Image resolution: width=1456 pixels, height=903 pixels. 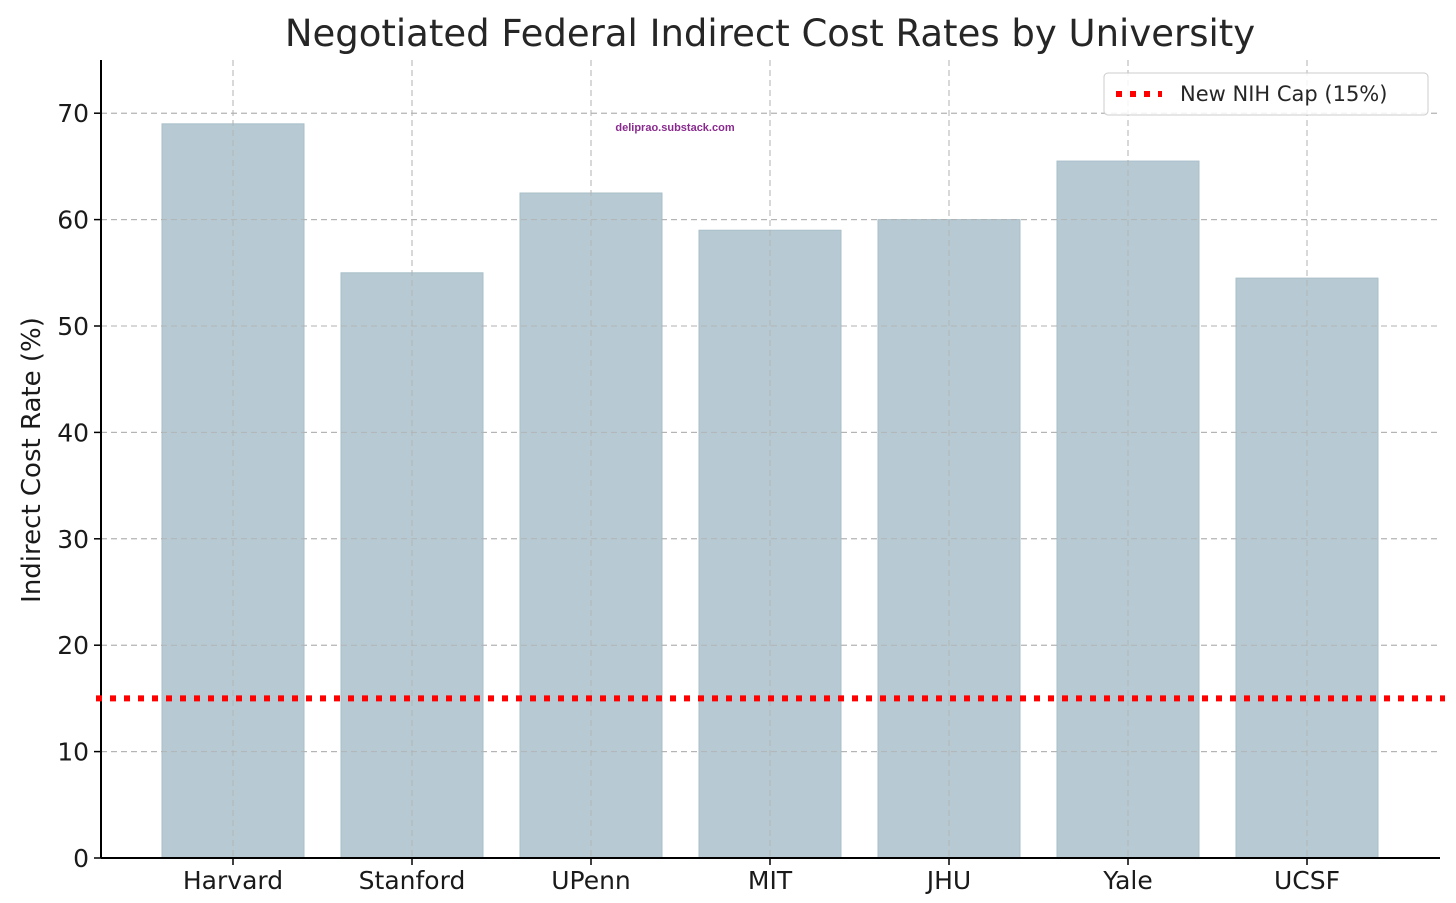 What do you see at coordinates (73, 432) in the screenshot?
I see `y-tick-label: 40` at bounding box center [73, 432].